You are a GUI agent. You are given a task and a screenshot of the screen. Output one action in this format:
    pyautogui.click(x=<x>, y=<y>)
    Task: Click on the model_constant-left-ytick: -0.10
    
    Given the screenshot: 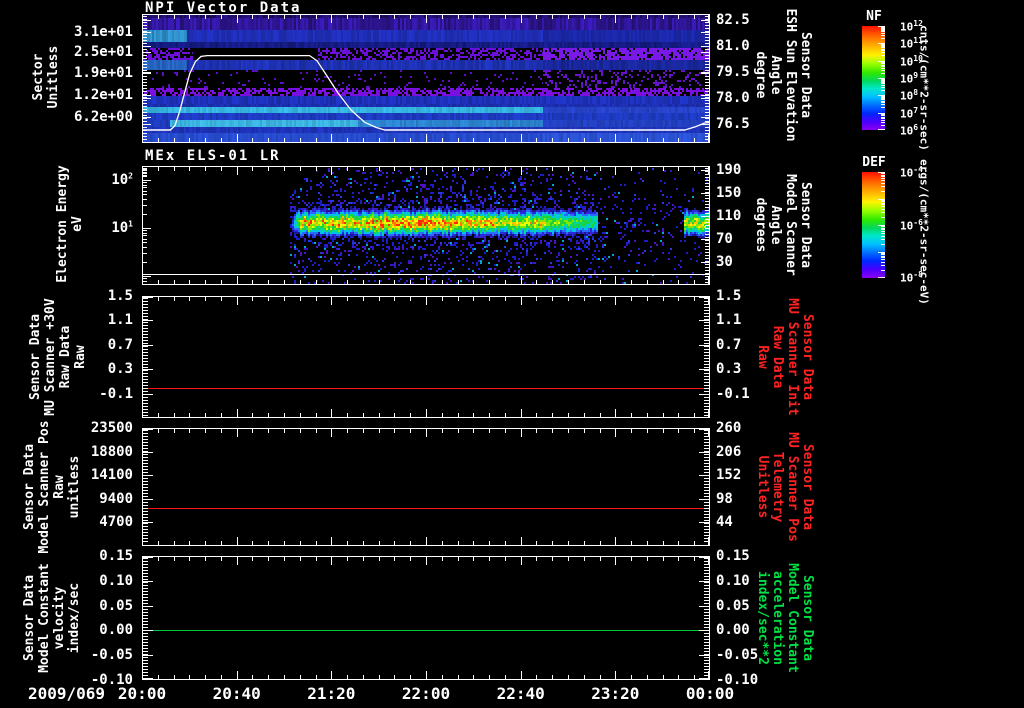 What is the action you would take?
    pyautogui.click(x=111, y=680)
    